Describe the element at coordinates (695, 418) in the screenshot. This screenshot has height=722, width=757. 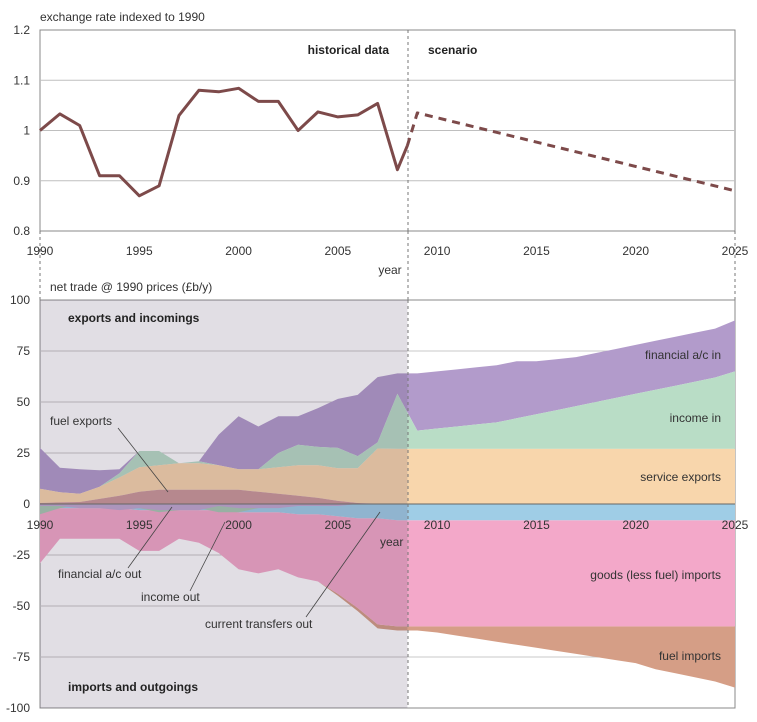
I see `label-income-in: income in` at that location.